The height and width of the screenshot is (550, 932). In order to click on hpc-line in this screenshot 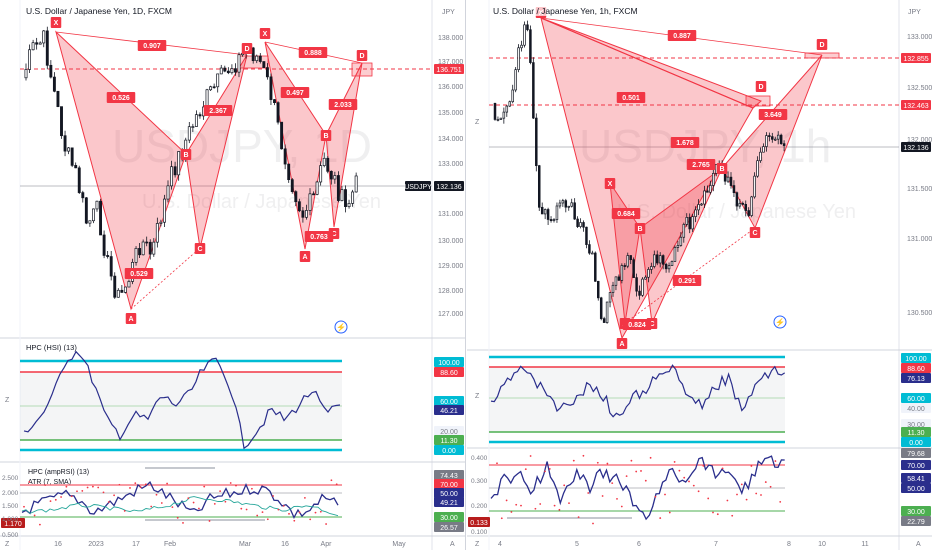, I will do `click(182, 400)`.